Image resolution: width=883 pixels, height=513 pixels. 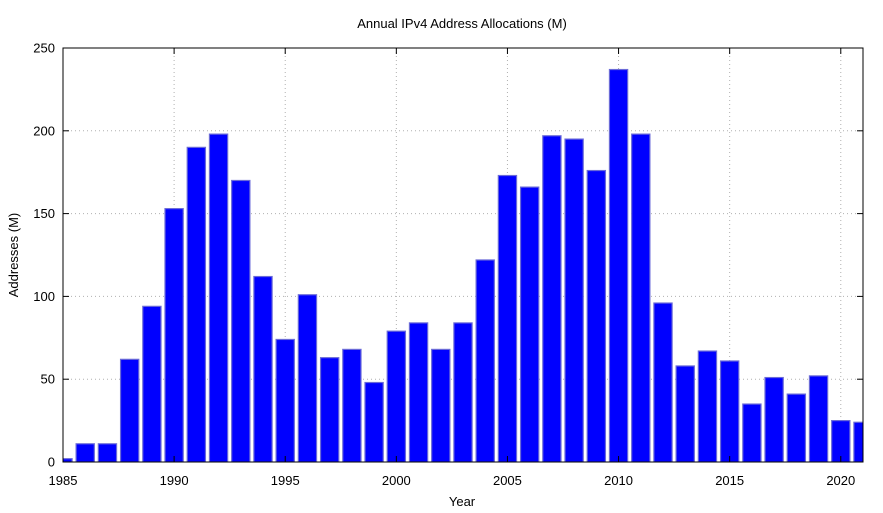 I want to click on bar-2009, so click(x=596, y=315).